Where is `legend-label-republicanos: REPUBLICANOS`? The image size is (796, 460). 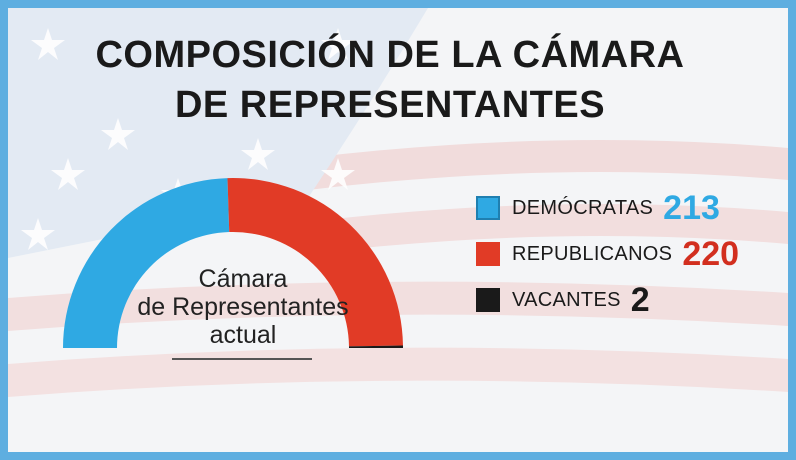 legend-label-republicanos: REPUBLICANOS is located at coordinates (592, 253).